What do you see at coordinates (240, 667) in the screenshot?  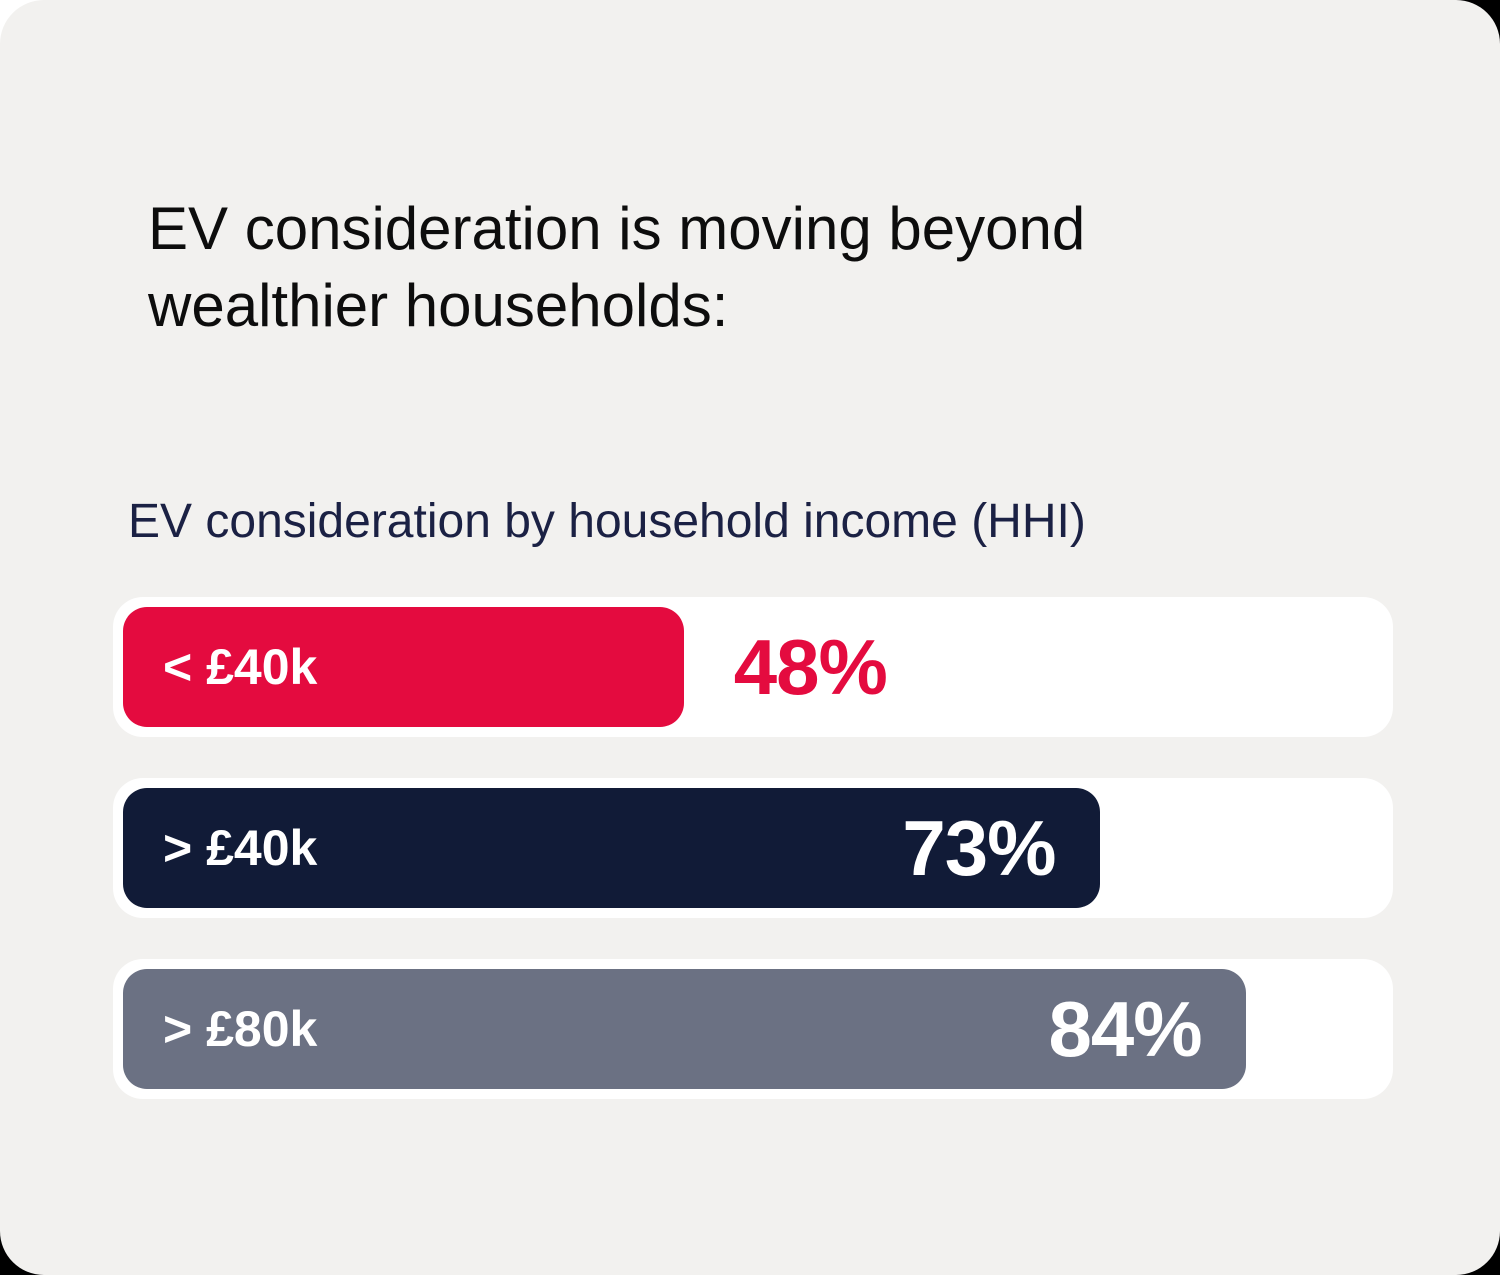 I see `bar-category-label: < £40k` at bounding box center [240, 667].